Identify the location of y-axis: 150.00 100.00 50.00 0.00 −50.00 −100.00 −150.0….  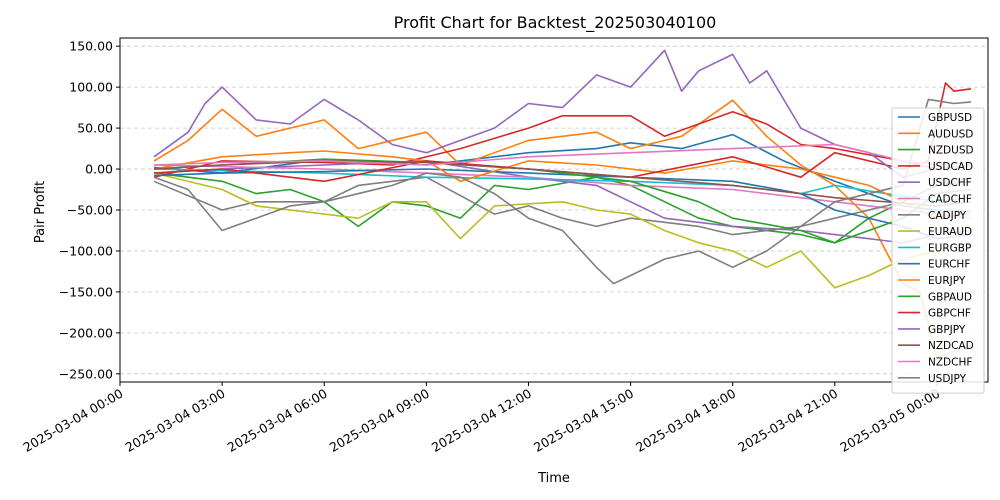
(89, 210).